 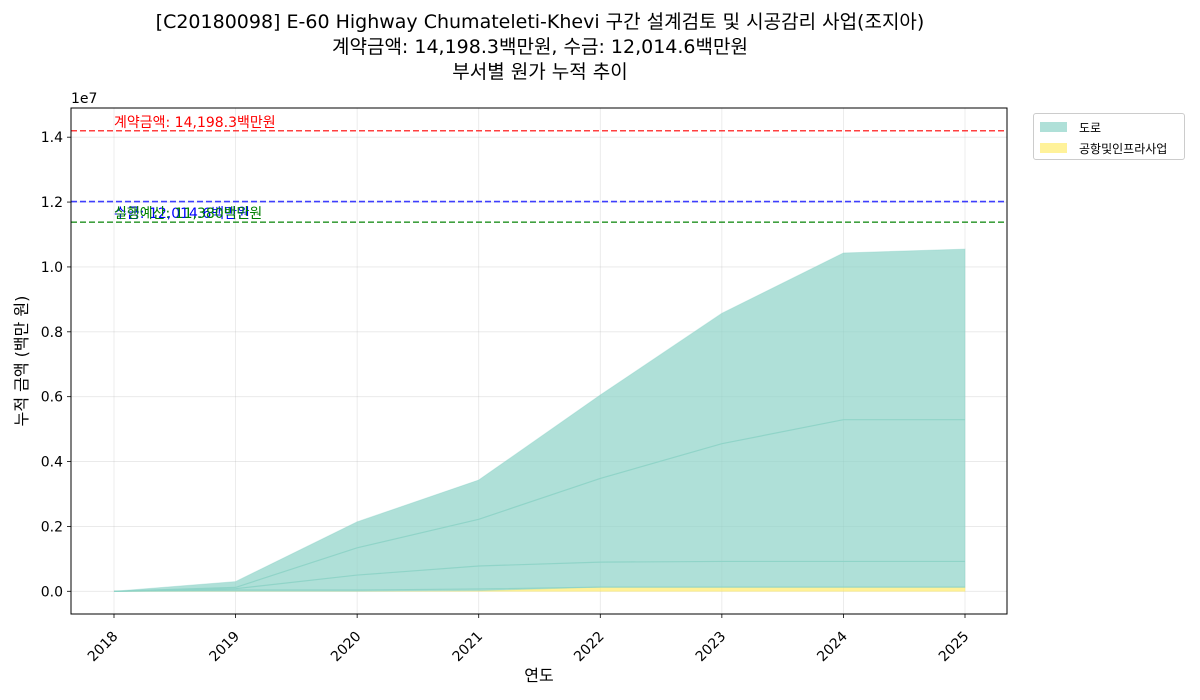 I want to click on y-tick-label: 0.2, so click(x=52, y=527).